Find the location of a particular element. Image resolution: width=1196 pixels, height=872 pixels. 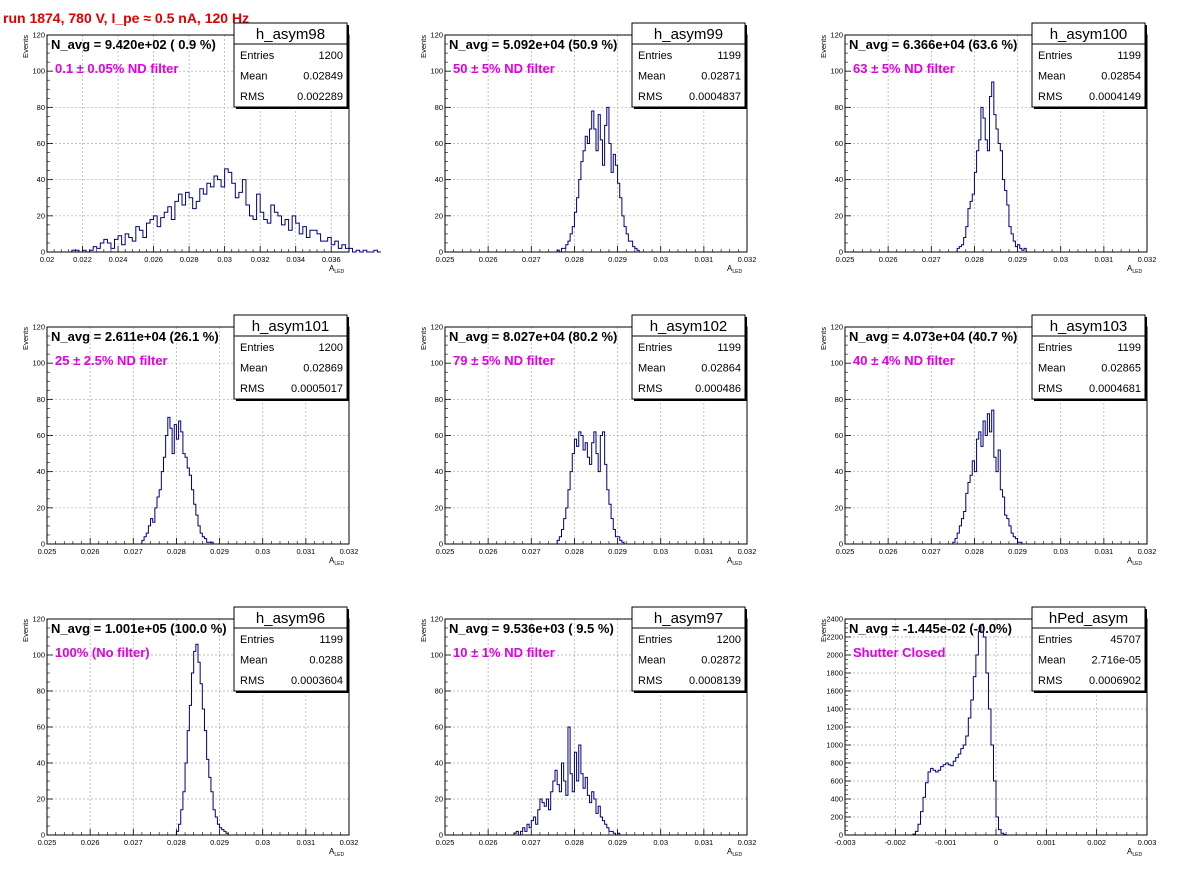

x-tick-label: 0.027 is located at coordinates (931, 551).